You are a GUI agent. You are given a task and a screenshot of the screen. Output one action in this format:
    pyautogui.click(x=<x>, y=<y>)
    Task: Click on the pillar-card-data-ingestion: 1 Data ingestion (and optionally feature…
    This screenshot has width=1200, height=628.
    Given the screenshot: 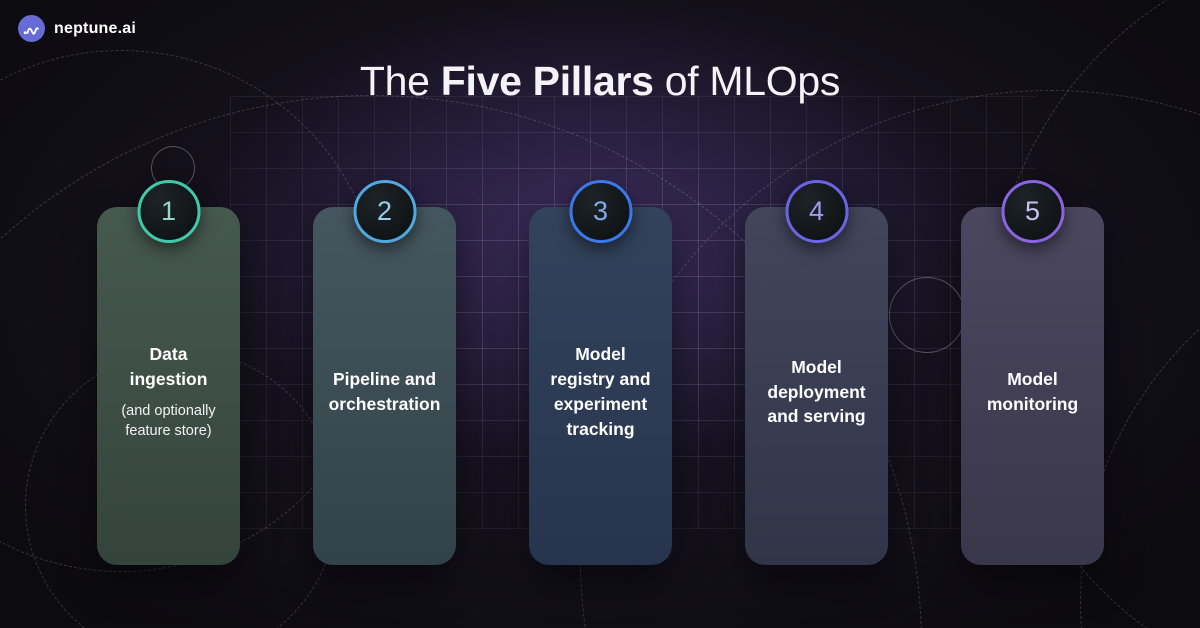 What is the action you would take?
    pyautogui.click(x=168, y=372)
    